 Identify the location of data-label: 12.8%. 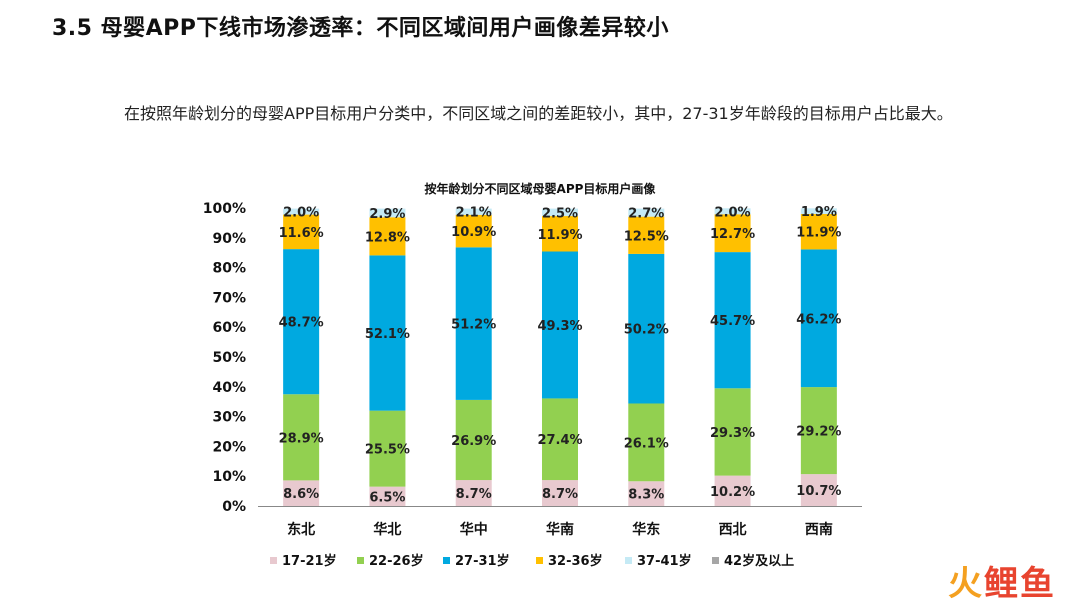
(387, 237).